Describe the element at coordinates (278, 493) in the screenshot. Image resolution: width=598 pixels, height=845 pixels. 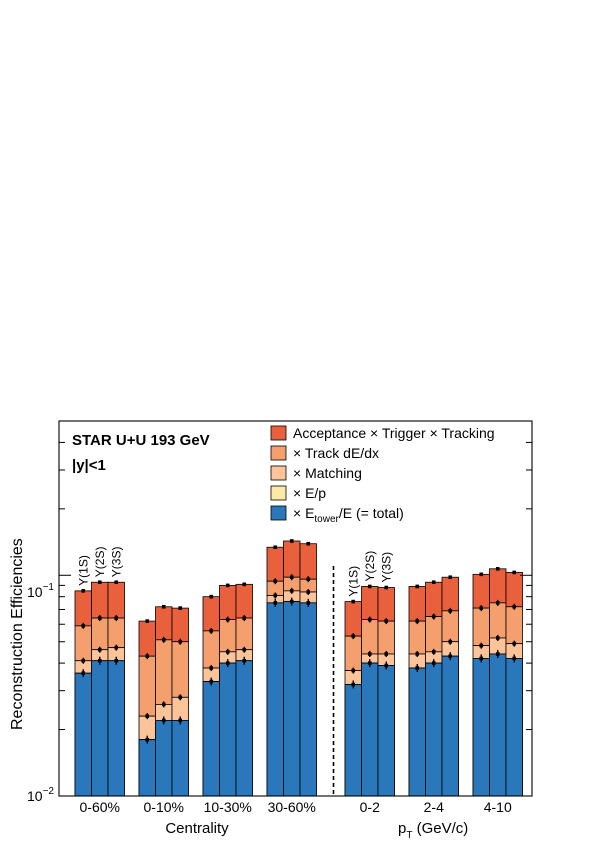
I see `legend-swatch-ep` at that location.